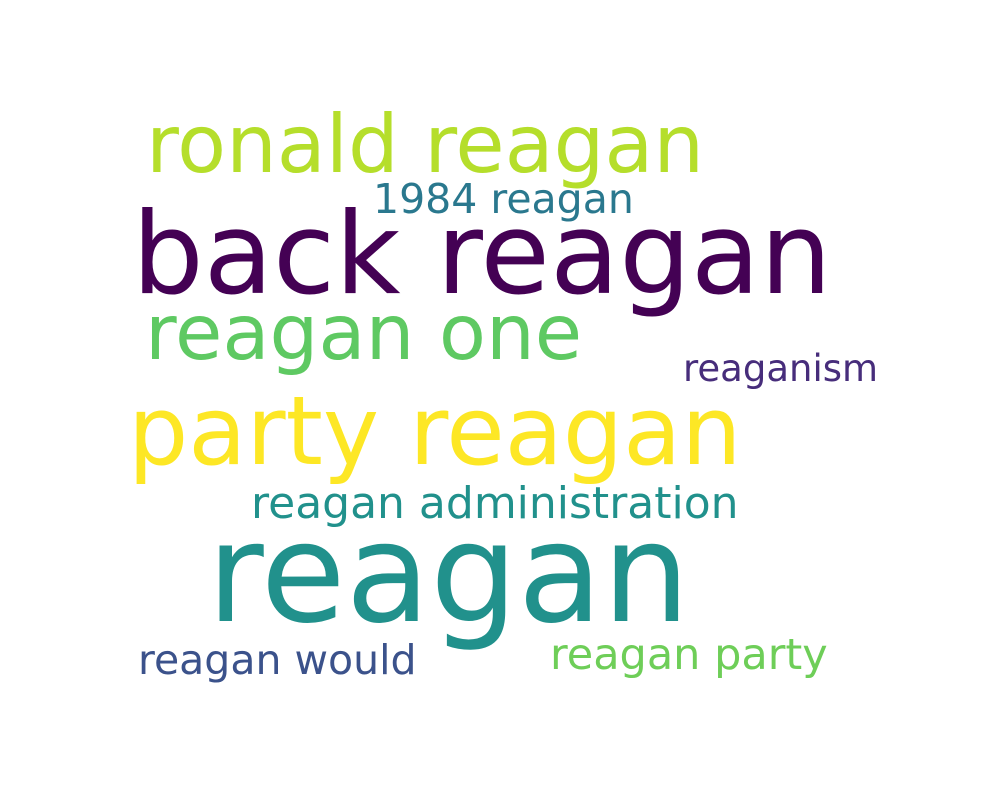 This screenshot has width=1000, height=800. I want to click on word-party-reagan: party reagan, so click(435, 432).